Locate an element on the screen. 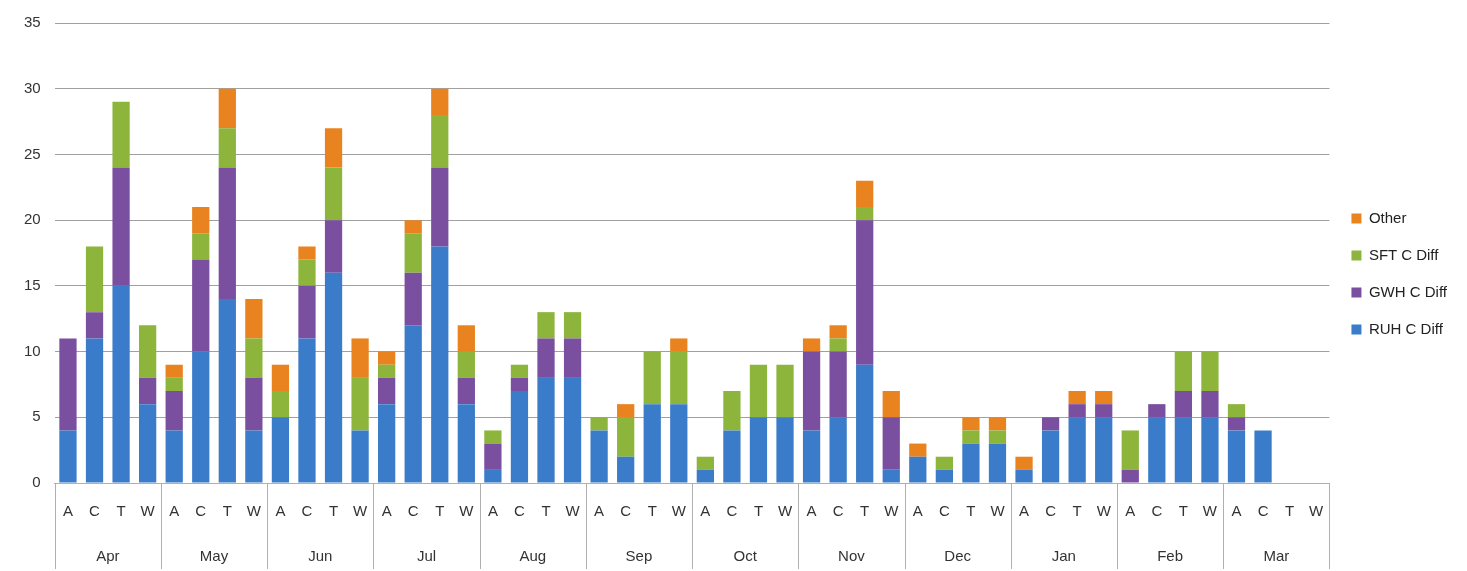  text: Sep is located at coordinates (639, 556).